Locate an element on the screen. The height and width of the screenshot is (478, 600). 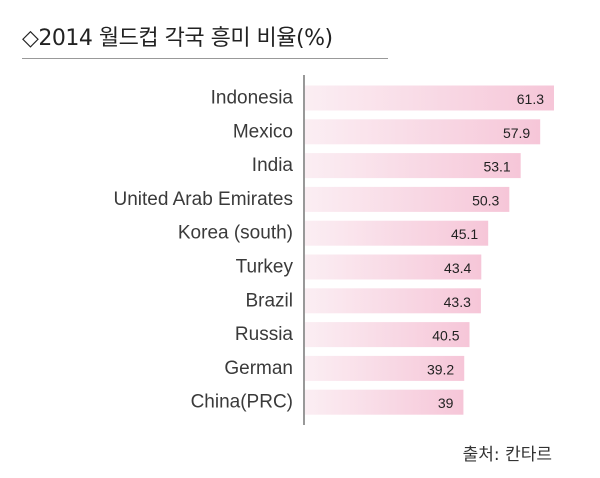
category-label: Indonesia is located at coordinates (252, 98).